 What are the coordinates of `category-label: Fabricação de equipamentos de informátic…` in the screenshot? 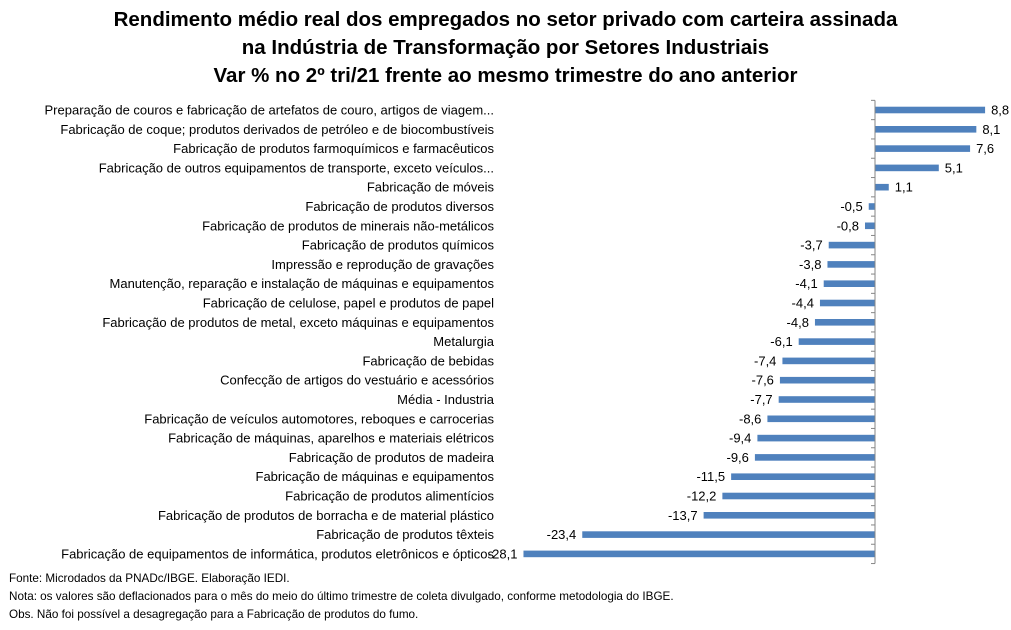 It's located at (277, 553).